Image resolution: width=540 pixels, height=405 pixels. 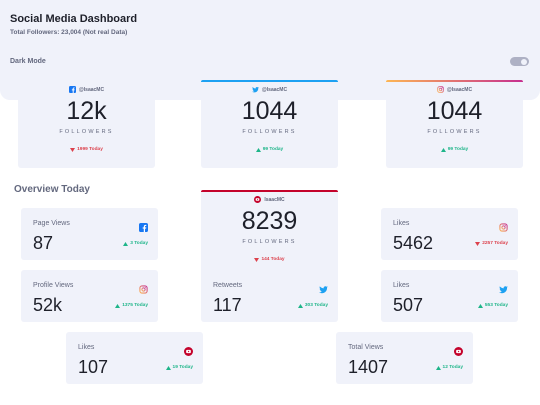 I want to click on overview-title: Overview Today, so click(x=52, y=189).